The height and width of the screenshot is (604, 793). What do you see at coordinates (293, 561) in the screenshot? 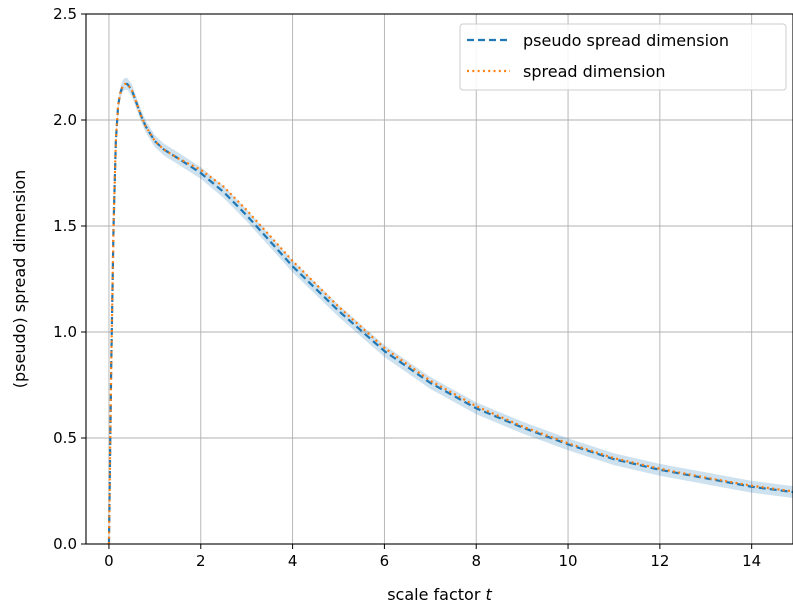
I see `x-tick-label: 4` at bounding box center [293, 561].